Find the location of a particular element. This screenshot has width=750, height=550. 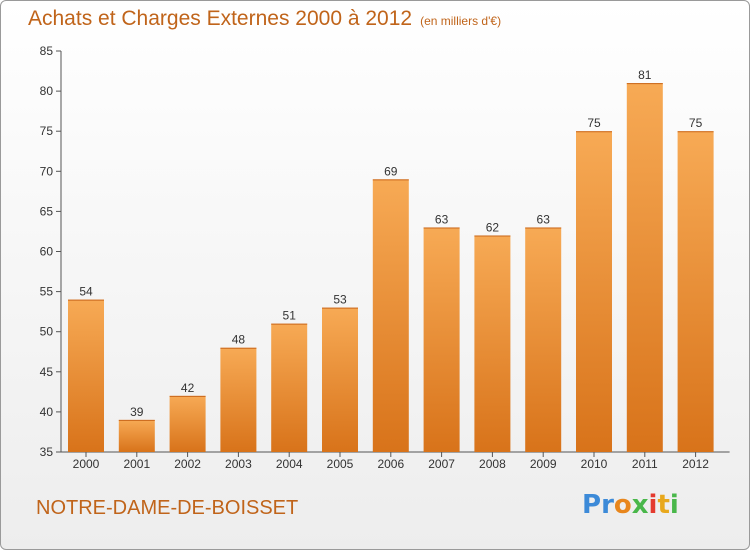

bar-2000 is located at coordinates (86, 375).